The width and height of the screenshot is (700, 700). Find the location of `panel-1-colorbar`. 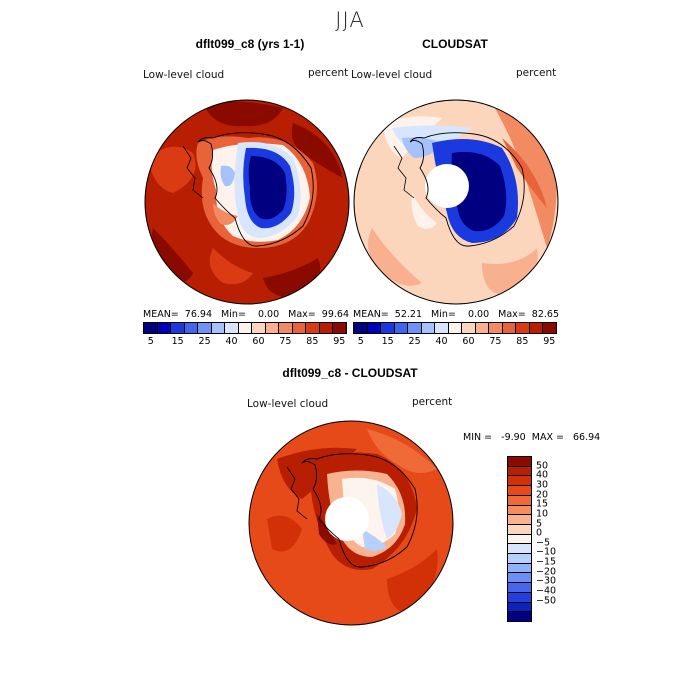

panel-1-colorbar is located at coordinates (245, 328).